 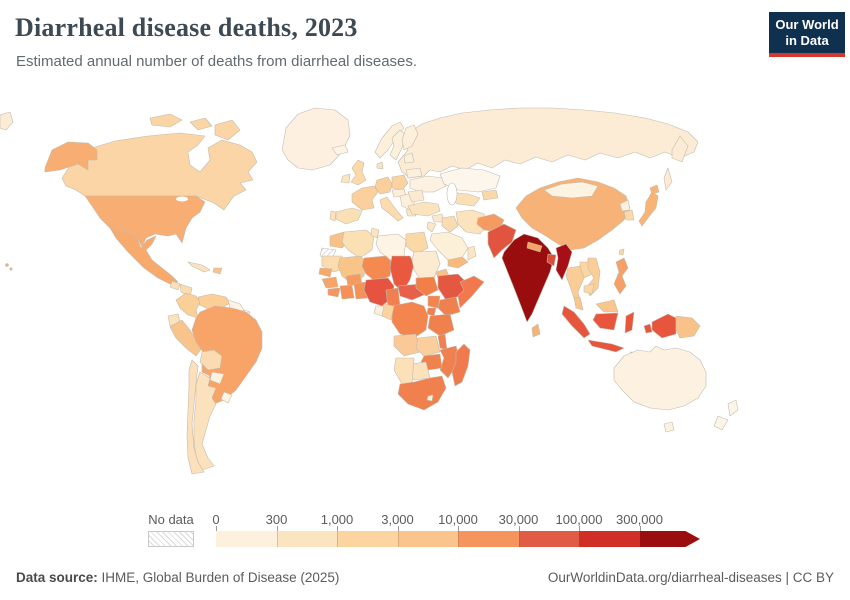 I want to click on country-madagascar, so click(x=461, y=365).